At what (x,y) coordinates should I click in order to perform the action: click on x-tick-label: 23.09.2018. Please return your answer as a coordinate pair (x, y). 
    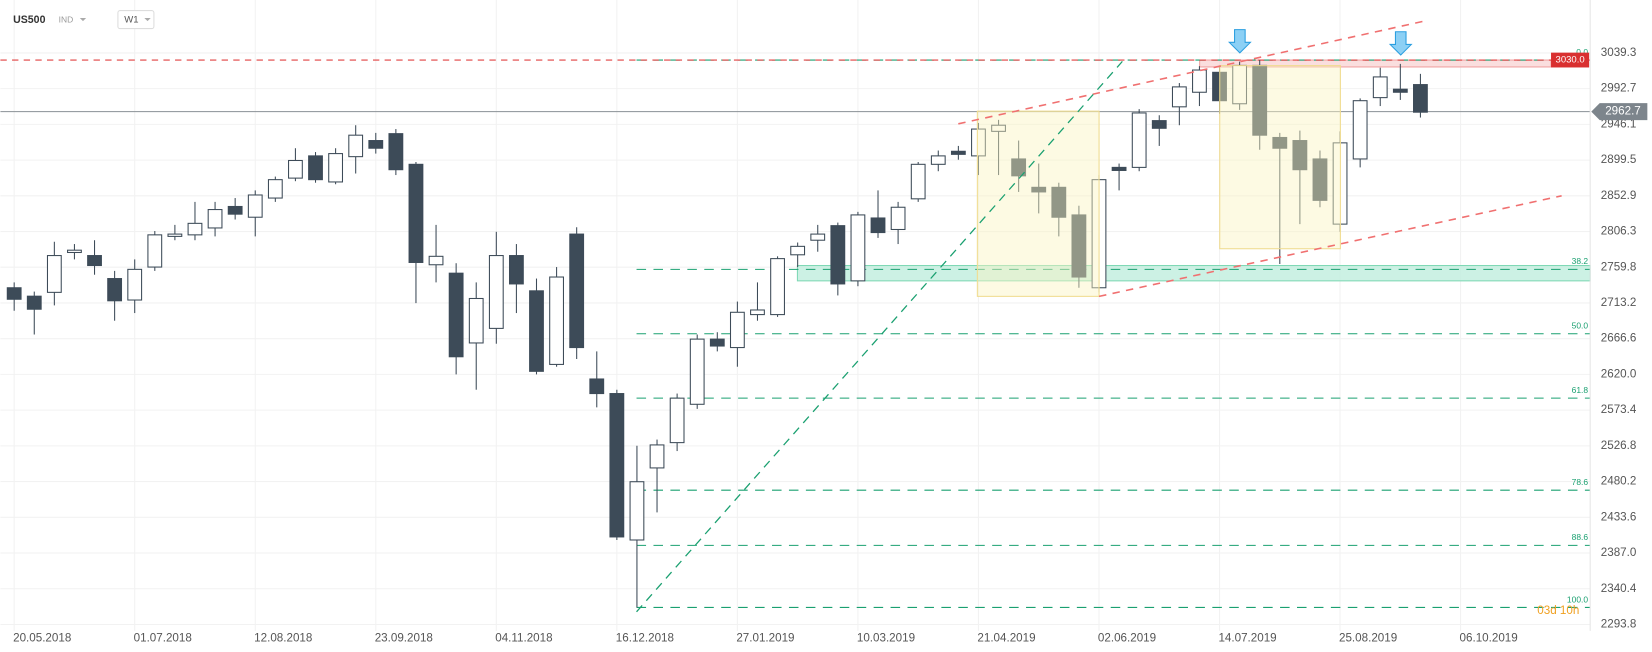
    Looking at the image, I should click on (404, 637).